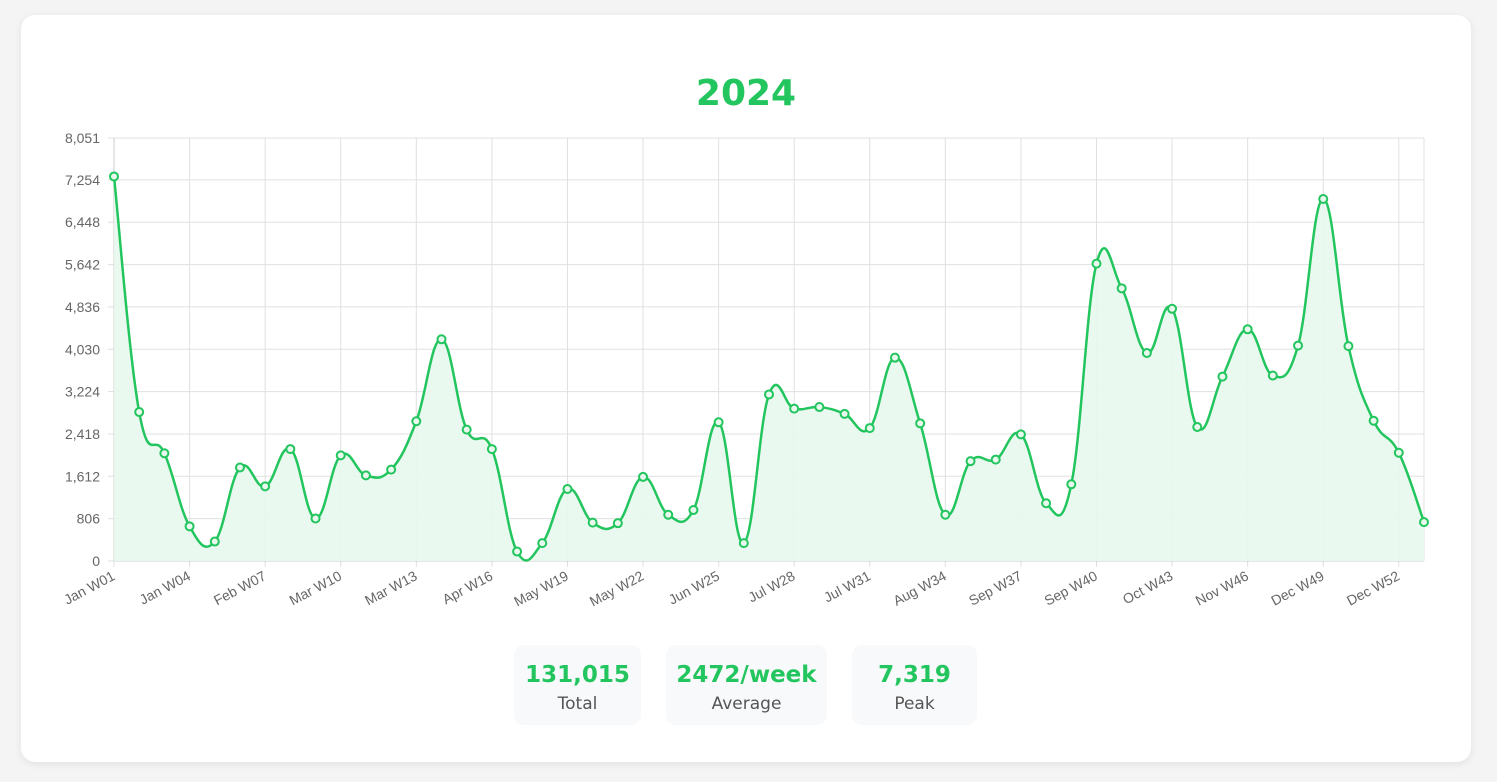 The image size is (1497, 782). What do you see at coordinates (1222, 587) in the screenshot?
I see `x-tick-label: Nov W46` at bounding box center [1222, 587].